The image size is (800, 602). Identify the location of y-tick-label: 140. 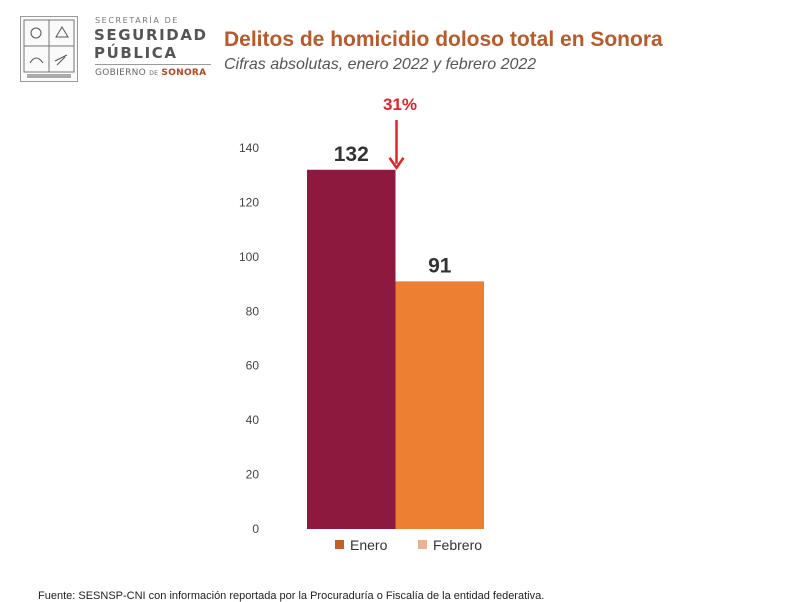
(249, 148).